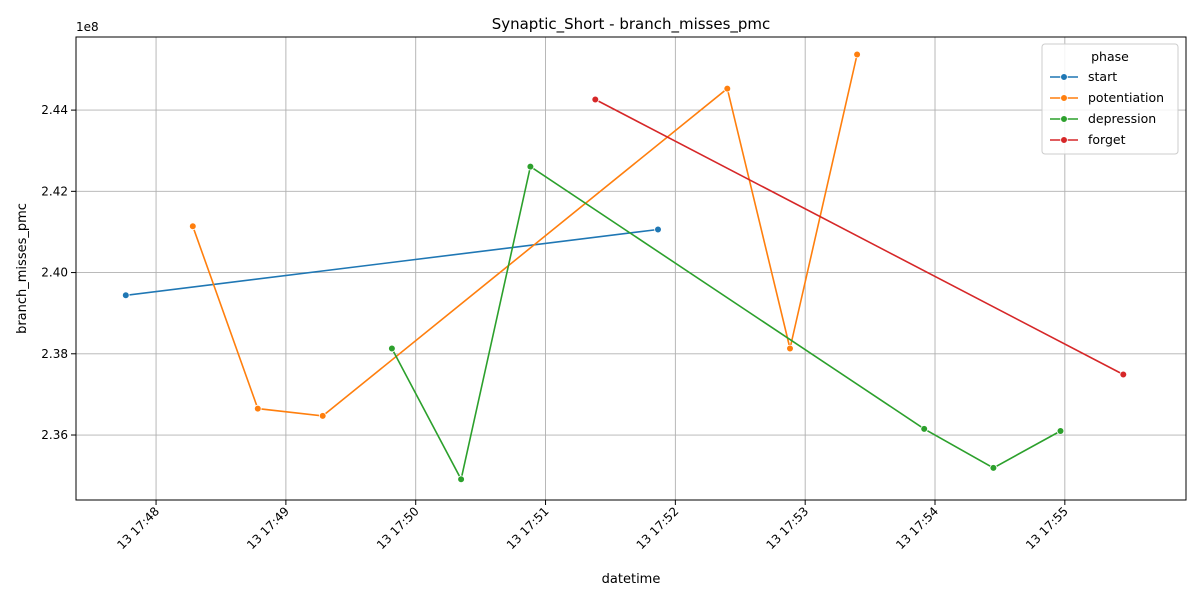 This screenshot has width=1200, height=600. What do you see at coordinates (1047, 528) in the screenshot?
I see `x-tick-label: 13 17:55` at bounding box center [1047, 528].